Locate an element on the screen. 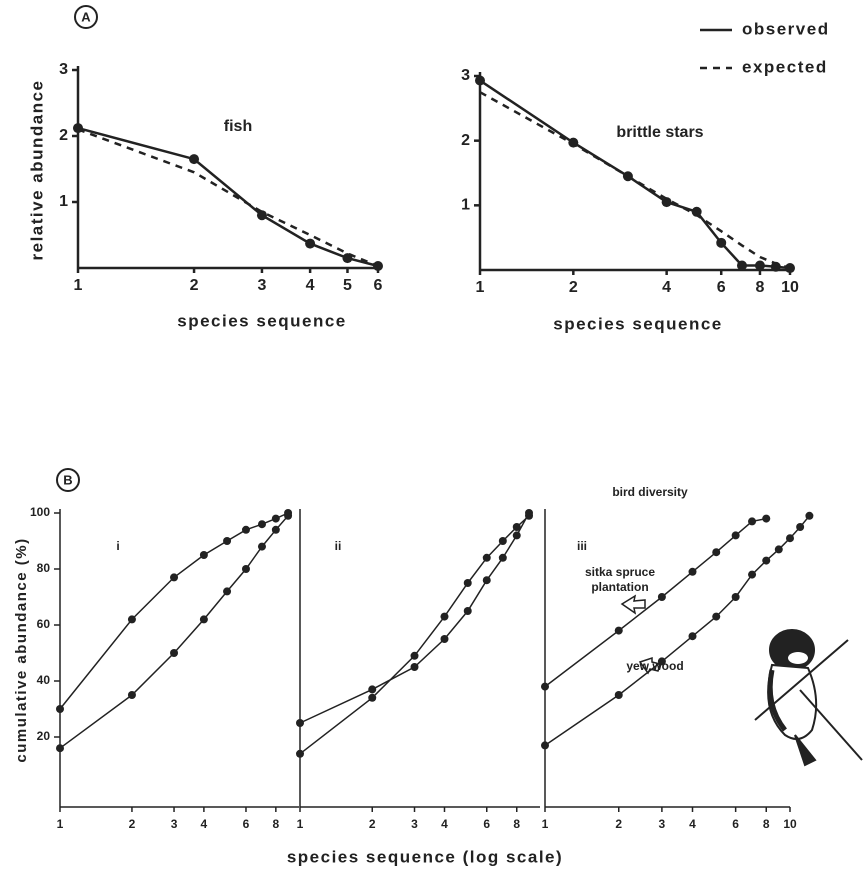 The height and width of the screenshot is (870, 868). legend-label: observed is located at coordinates (786, 28).